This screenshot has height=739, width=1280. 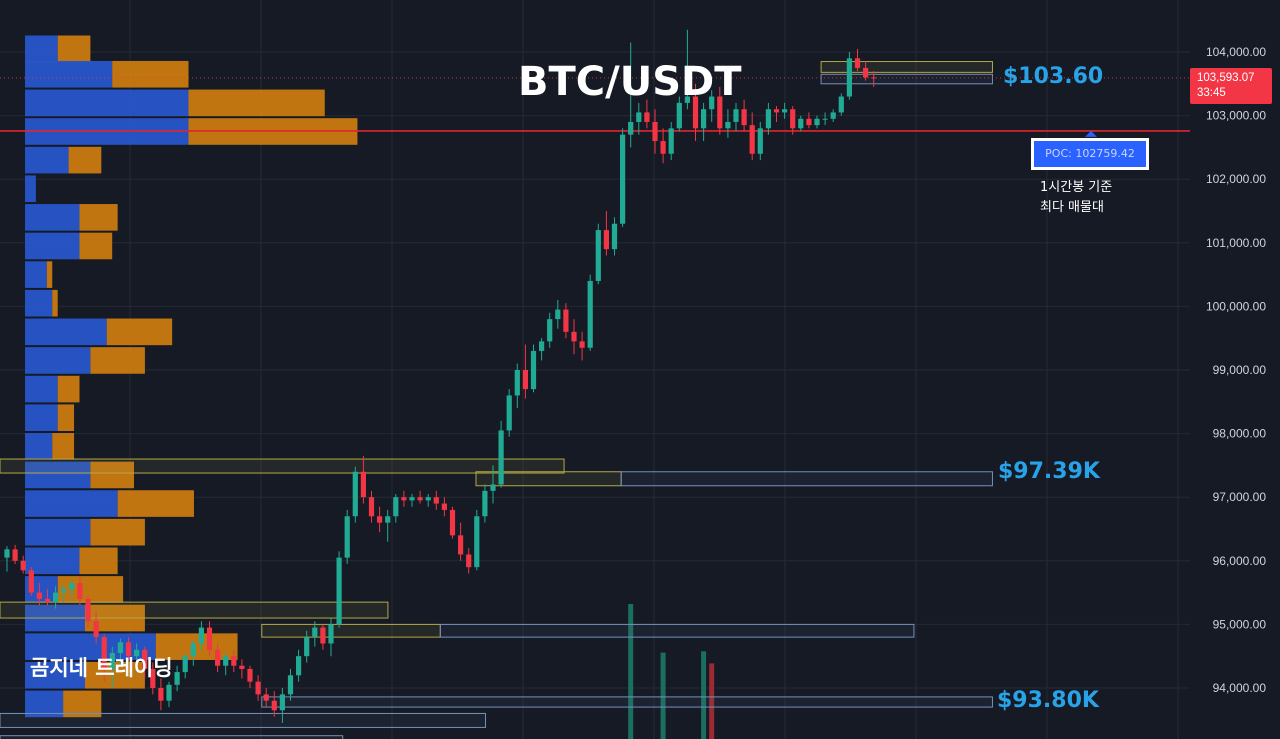 What do you see at coordinates (1240, 434) in the screenshot?
I see `y-tick-label: 98,000.00` at bounding box center [1240, 434].